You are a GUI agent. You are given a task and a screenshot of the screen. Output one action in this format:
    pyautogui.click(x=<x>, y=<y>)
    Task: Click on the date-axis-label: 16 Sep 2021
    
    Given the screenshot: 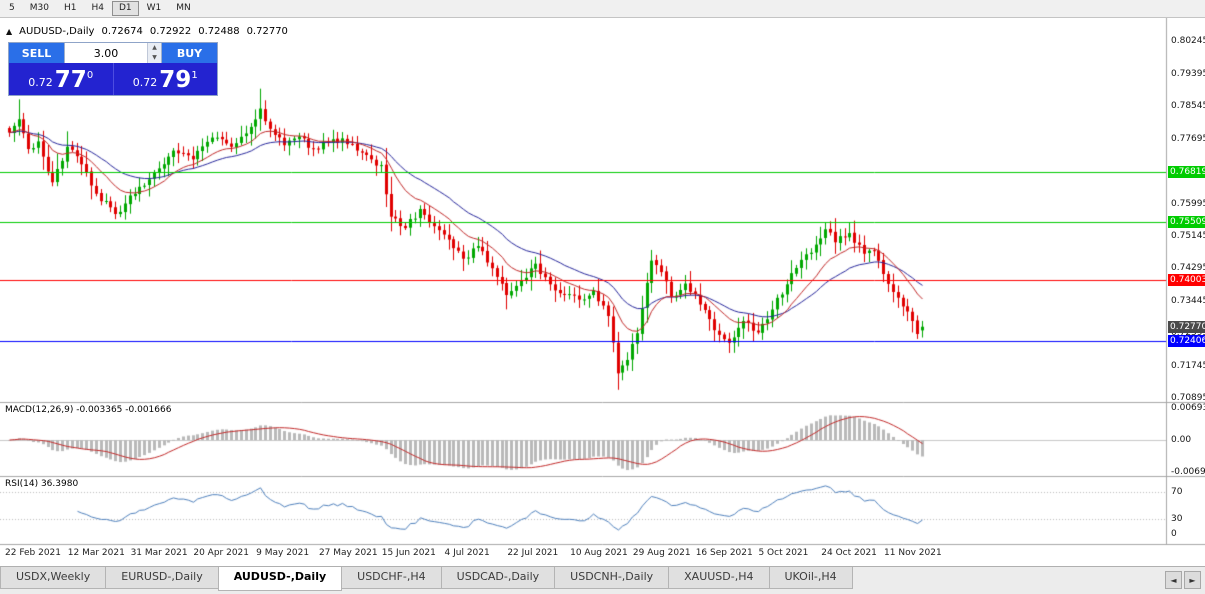 What is the action you would take?
    pyautogui.click(x=724, y=553)
    